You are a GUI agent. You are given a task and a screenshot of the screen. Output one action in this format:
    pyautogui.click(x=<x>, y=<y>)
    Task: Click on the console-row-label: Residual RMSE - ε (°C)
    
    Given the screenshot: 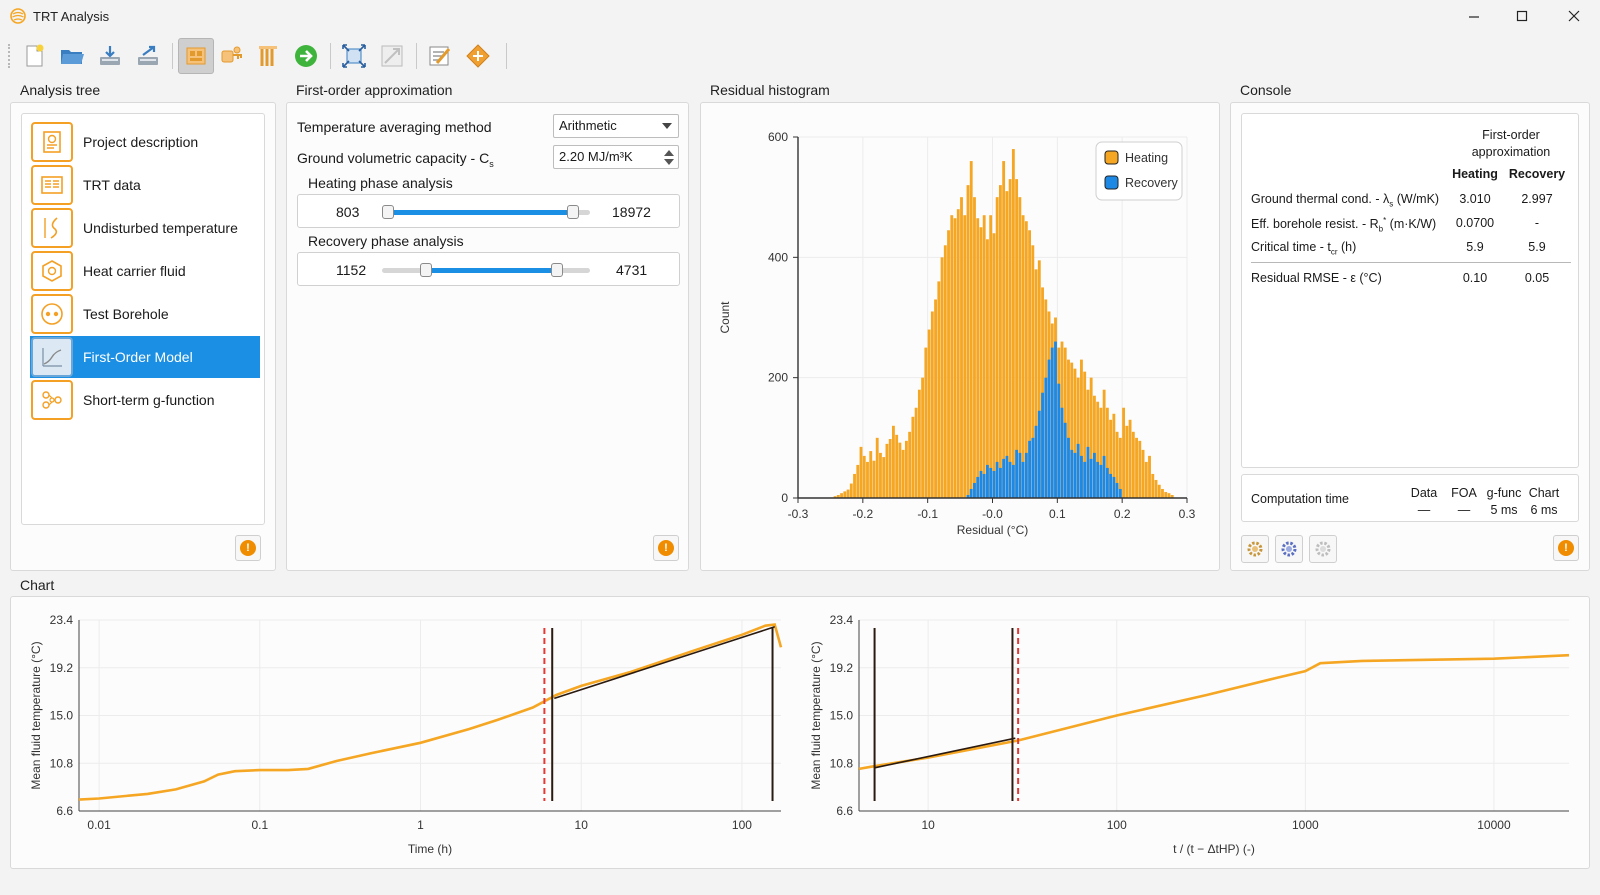 What is the action you would take?
    pyautogui.click(x=1316, y=278)
    